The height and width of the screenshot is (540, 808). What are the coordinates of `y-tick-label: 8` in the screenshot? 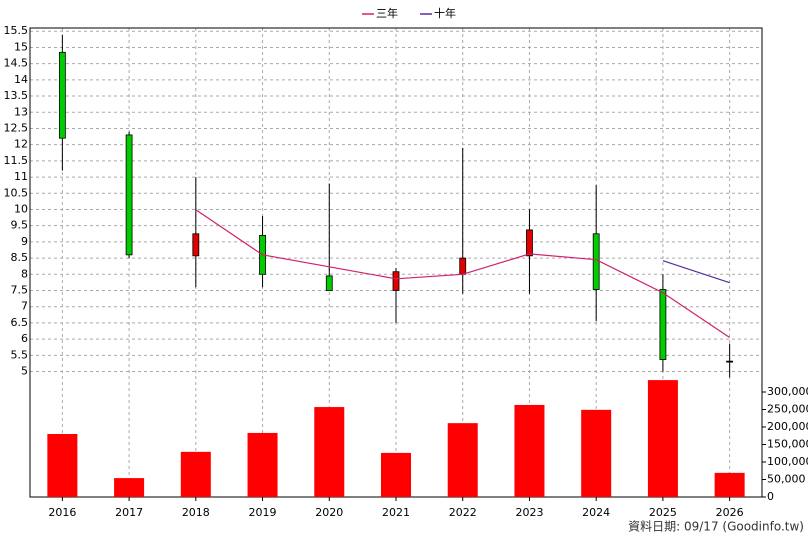 It's located at (24, 273).